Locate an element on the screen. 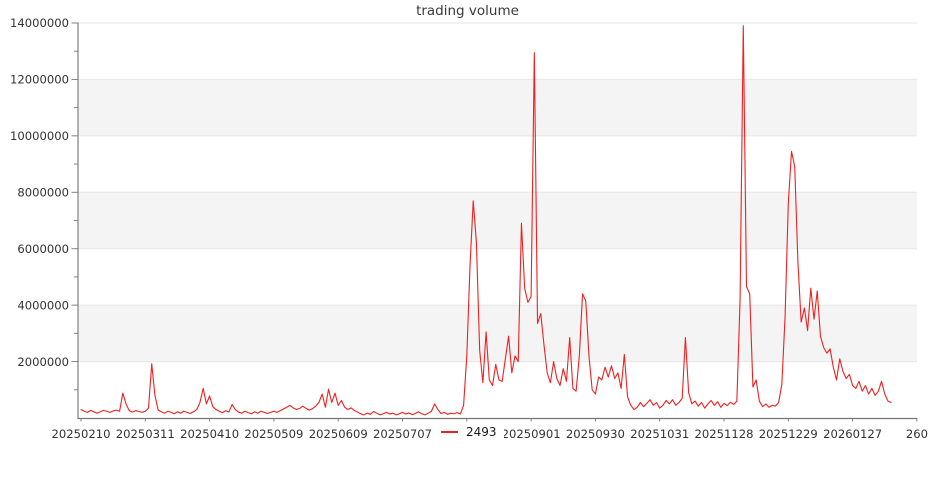 The height and width of the screenshot is (500, 935). svg-text: 20250210 is located at coordinates (80, 434).